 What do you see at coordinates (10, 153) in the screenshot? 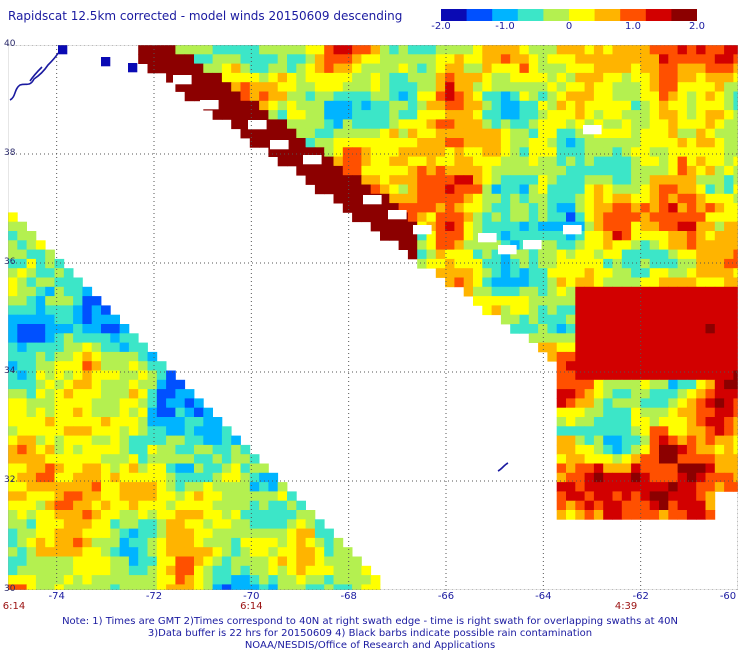
I see `latitude-label: 38` at bounding box center [10, 153].